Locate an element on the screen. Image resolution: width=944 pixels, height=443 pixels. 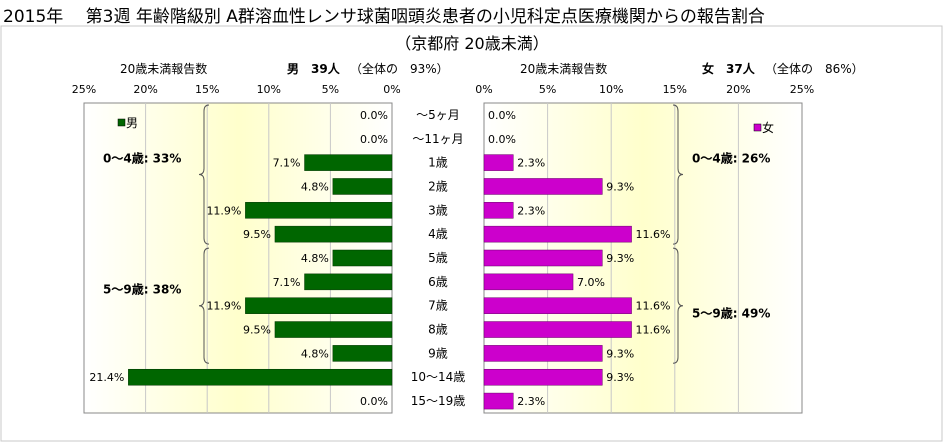
category-label: 1歳 is located at coordinates (438, 163).